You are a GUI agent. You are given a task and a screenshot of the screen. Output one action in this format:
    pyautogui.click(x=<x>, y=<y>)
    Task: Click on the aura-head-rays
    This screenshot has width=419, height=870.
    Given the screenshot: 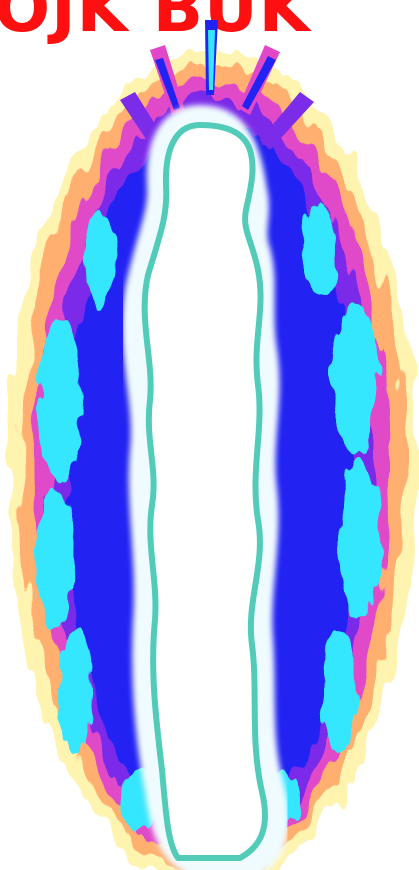 What is the action you would take?
    pyautogui.click(x=217, y=85)
    